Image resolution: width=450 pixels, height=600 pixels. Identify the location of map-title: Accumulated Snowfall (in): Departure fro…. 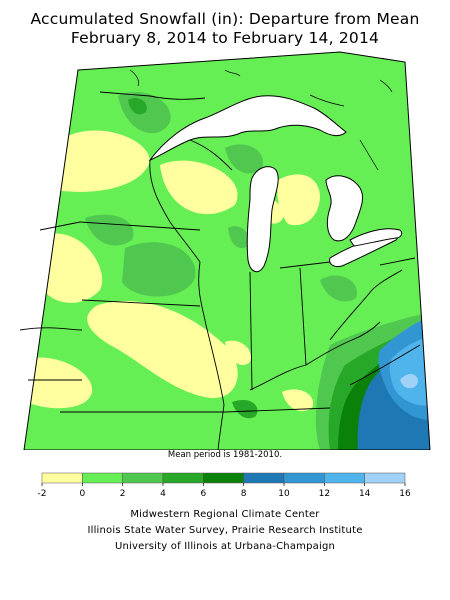
(225, 19).